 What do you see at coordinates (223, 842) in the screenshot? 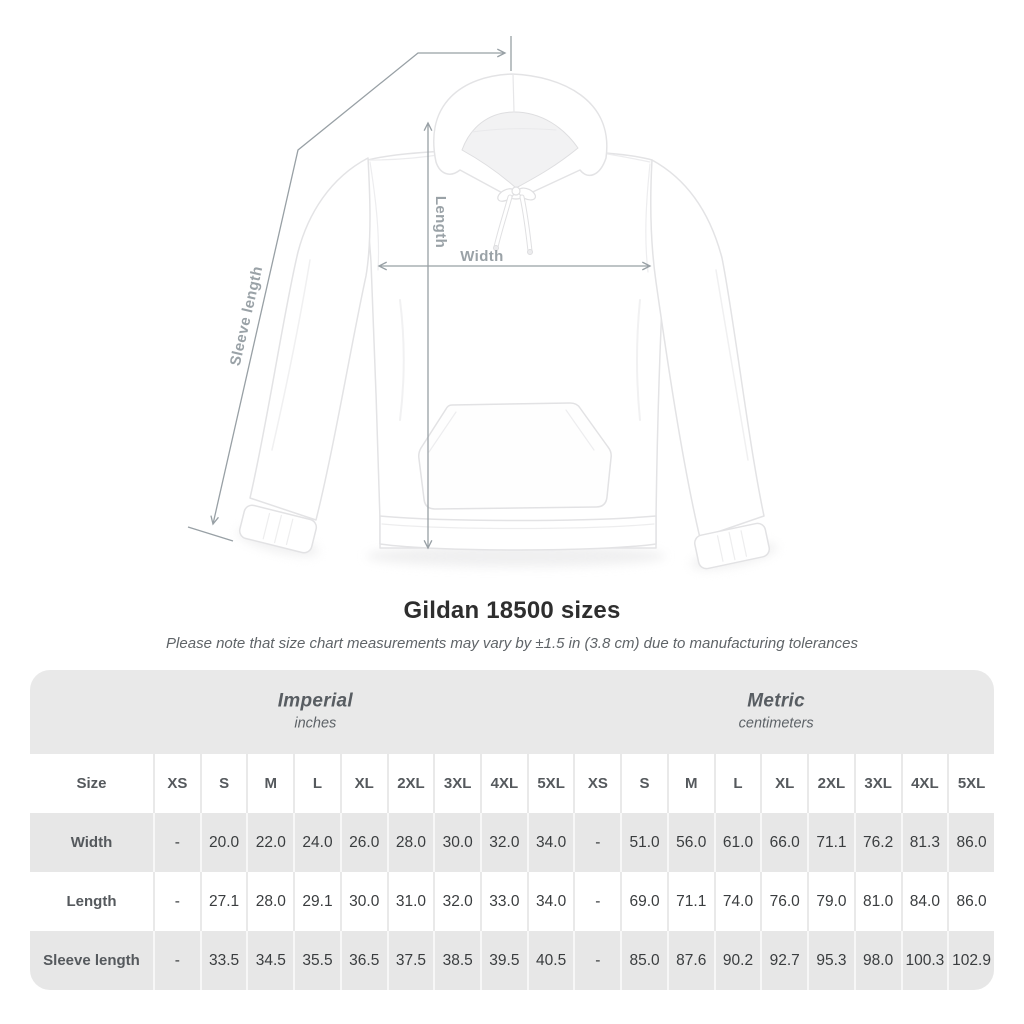
I see `value-cell: 20.0` at bounding box center [223, 842].